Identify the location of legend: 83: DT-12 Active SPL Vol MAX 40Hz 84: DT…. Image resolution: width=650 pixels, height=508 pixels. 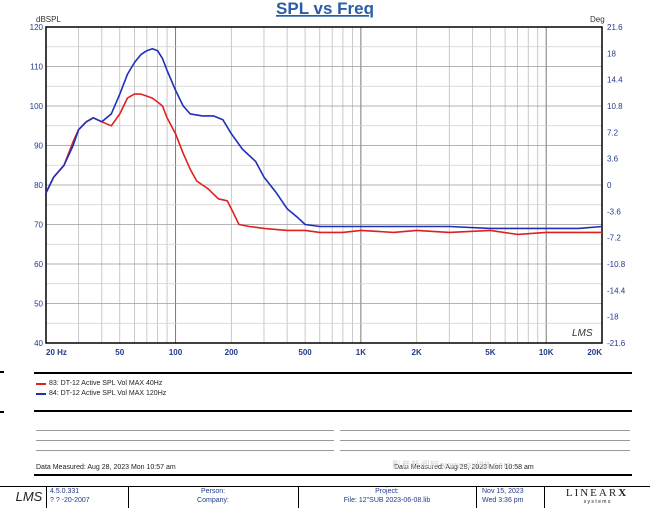
(333, 392).